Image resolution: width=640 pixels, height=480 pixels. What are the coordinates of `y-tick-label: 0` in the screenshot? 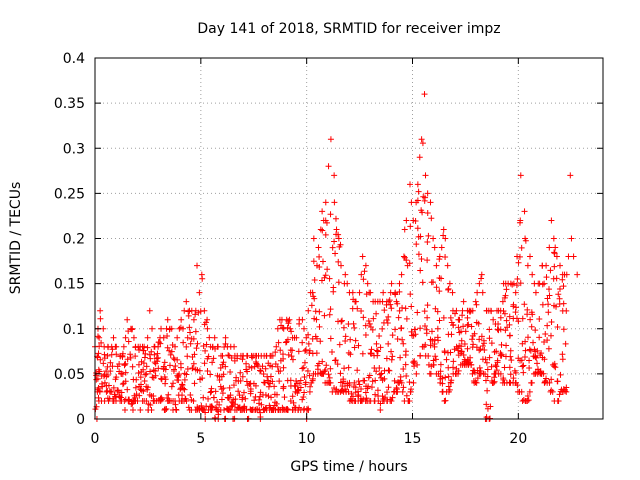 It's located at (80, 420).